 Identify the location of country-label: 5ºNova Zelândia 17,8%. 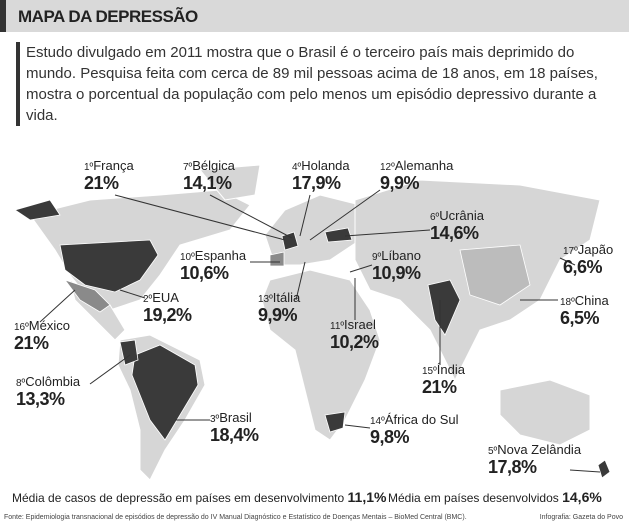
(534, 460).